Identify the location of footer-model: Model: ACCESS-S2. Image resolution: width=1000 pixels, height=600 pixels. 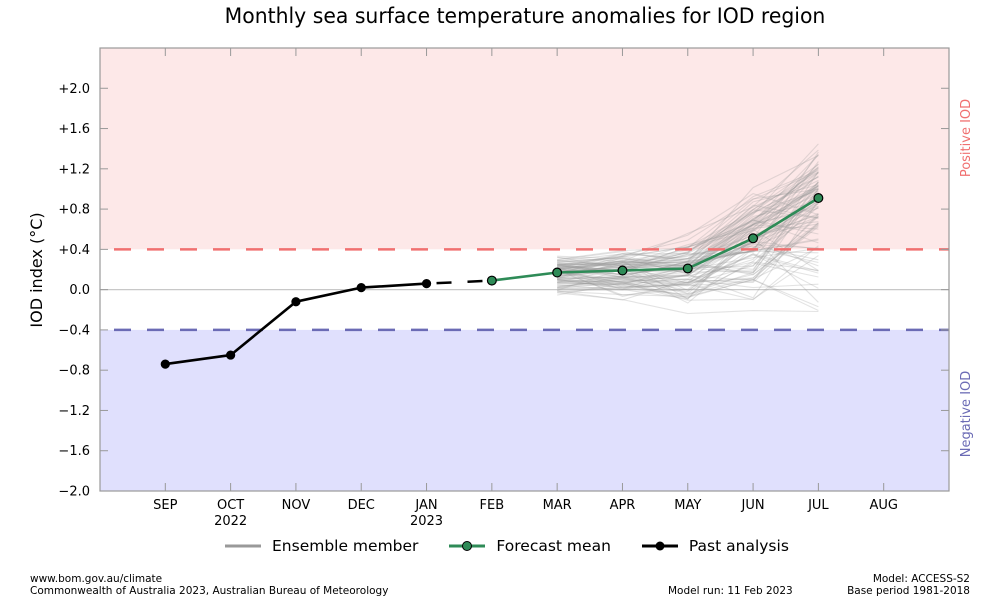
(921, 579).